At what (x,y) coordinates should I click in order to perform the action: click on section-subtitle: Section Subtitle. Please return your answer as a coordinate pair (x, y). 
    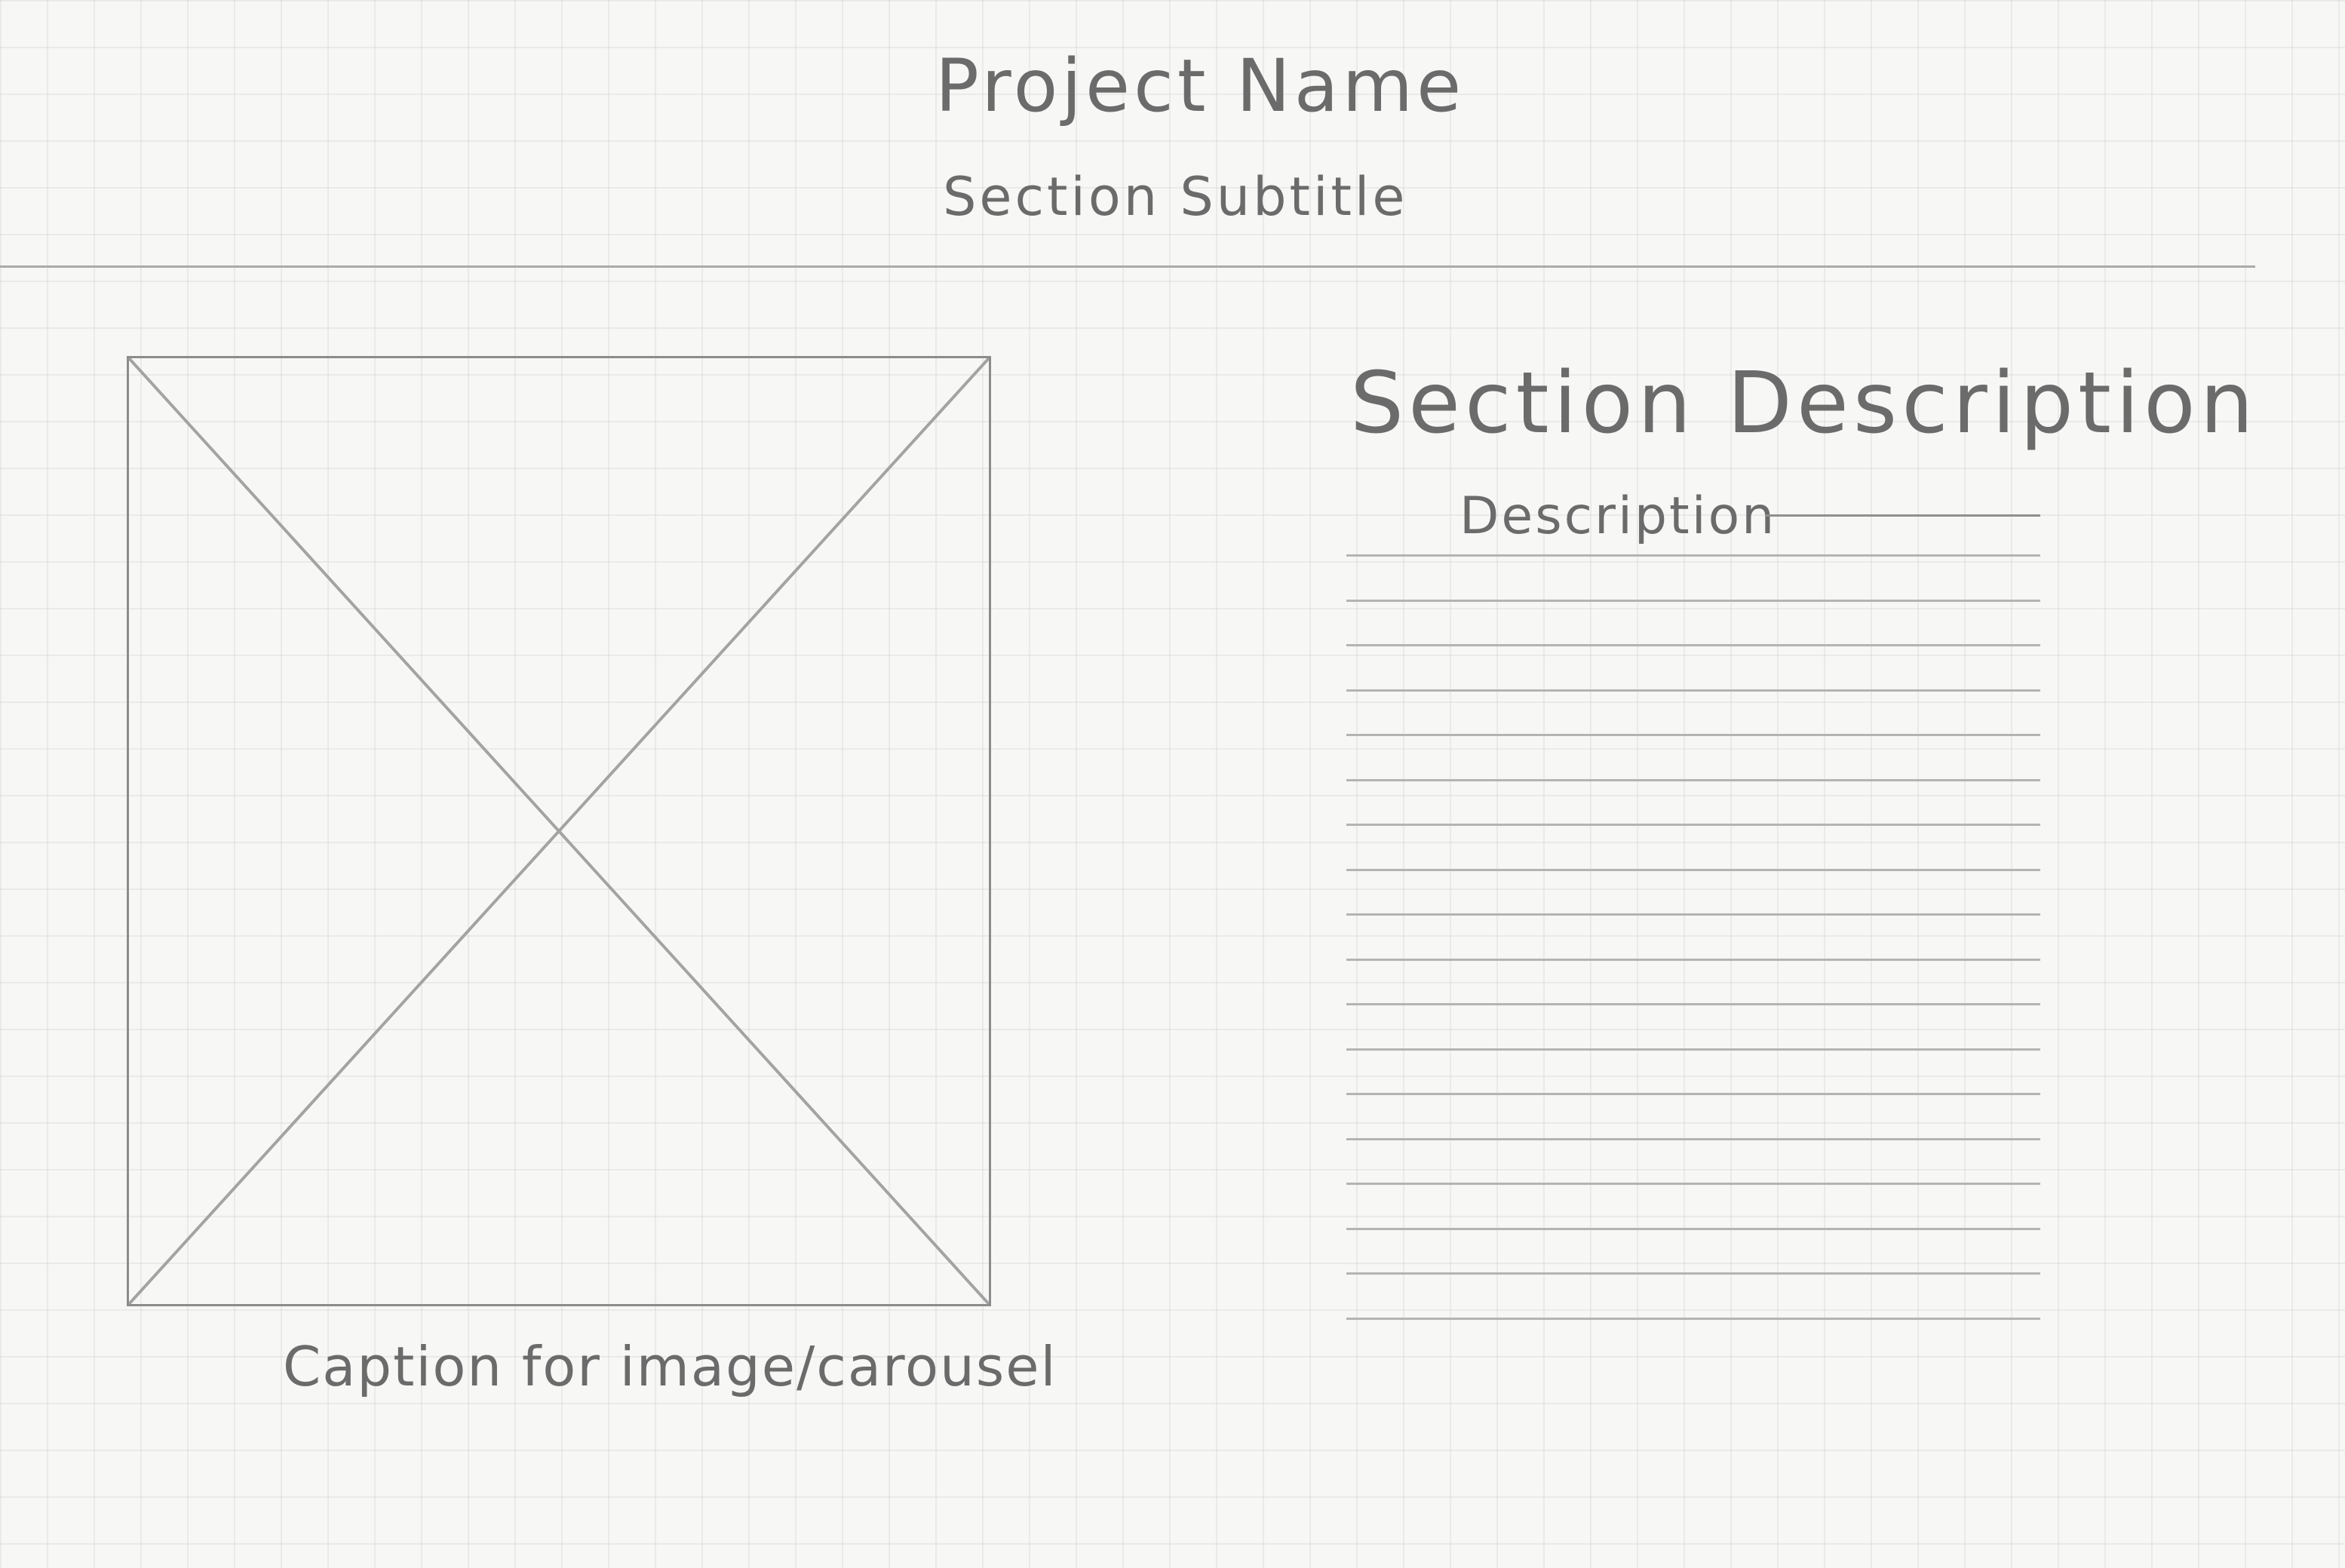
    Looking at the image, I should click on (1175, 197).